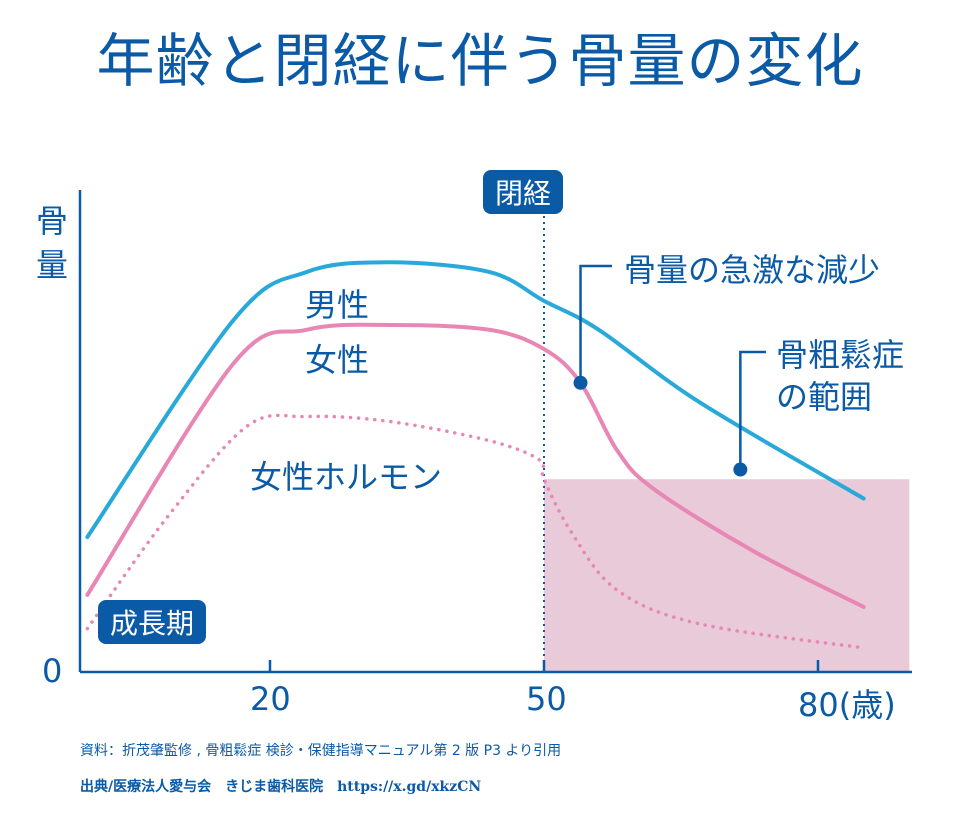 Image resolution: width=960 pixels, height=815 pixels. What do you see at coordinates (824, 397) in the screenshot?
I see `osteoporosis-label-2: の範囲` at bounding box center [824, 397].